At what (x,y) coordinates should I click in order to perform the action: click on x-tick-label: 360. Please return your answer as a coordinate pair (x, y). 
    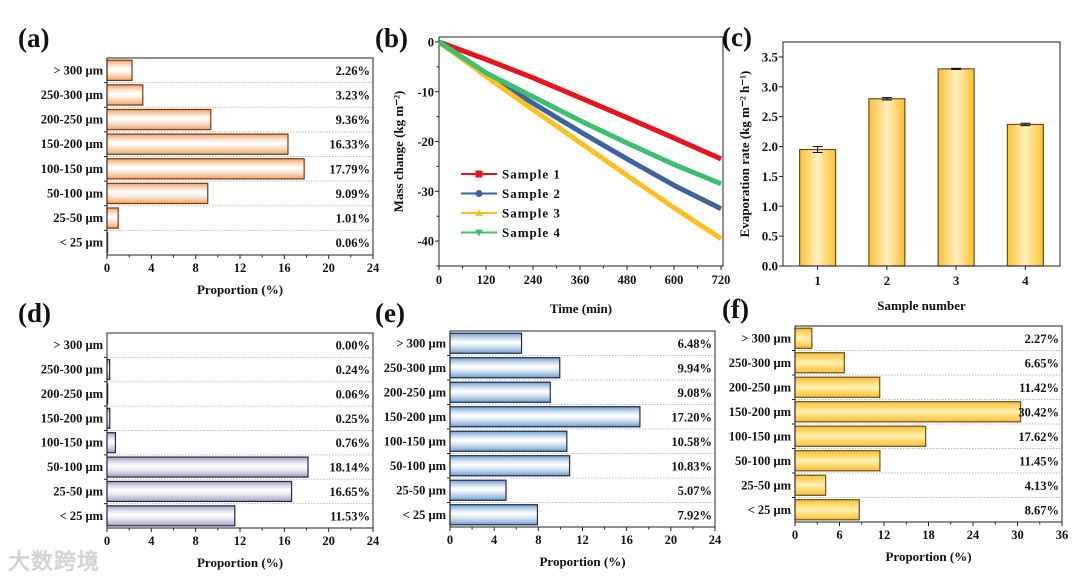
    Looking at the image, I should click on (580, 280).